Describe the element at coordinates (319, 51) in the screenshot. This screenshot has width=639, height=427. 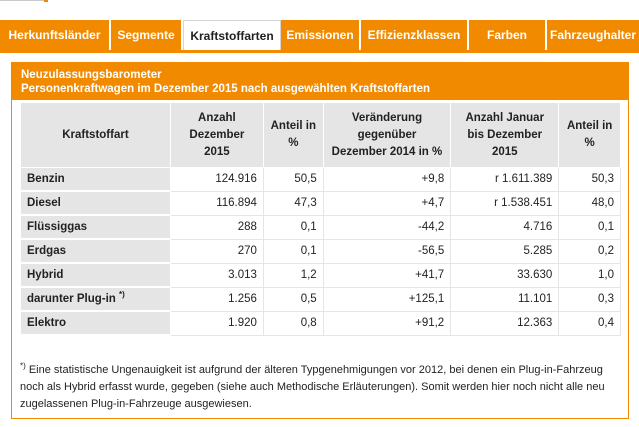
I see `tab-underline` at that location.